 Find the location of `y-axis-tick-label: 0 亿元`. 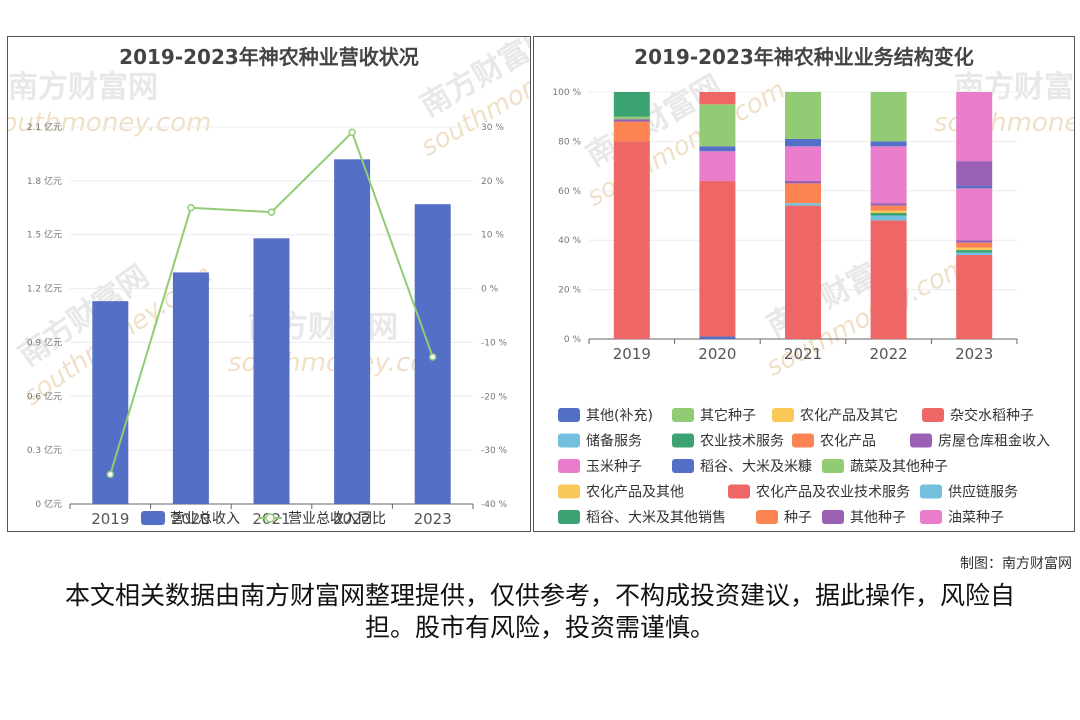

y-axis-tick-label: 0 亿元 is located at coordinates (48, 504).